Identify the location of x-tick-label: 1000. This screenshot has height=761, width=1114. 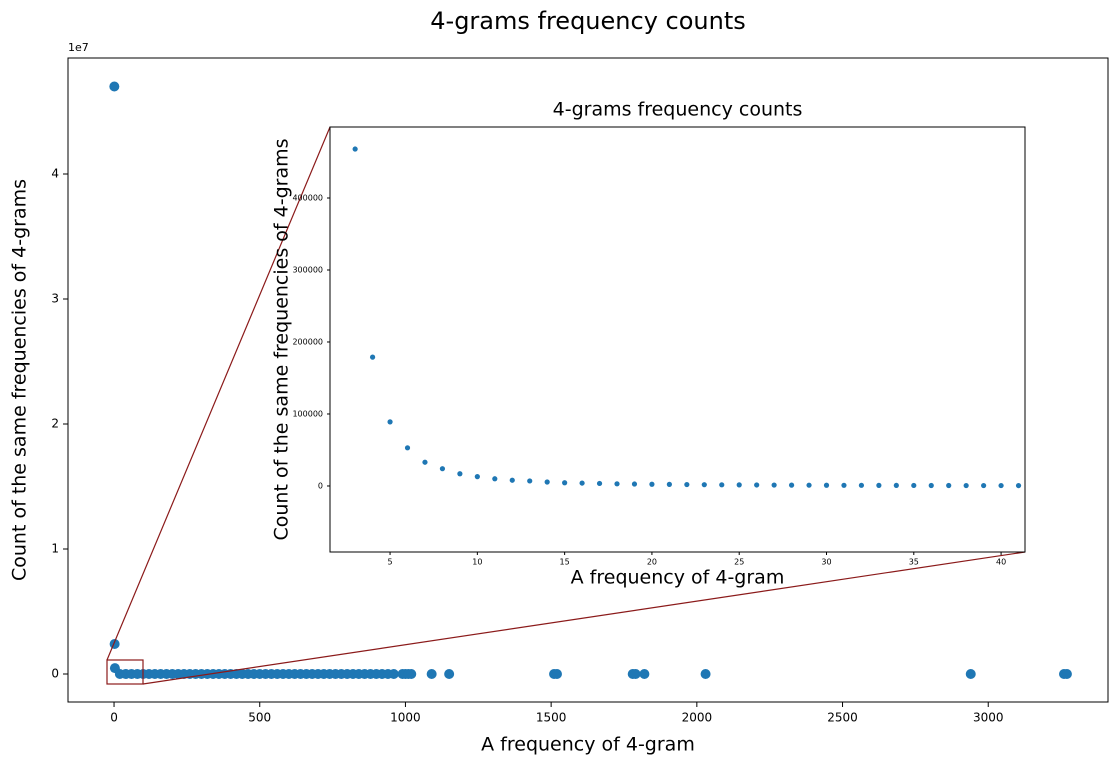
(405, 717).